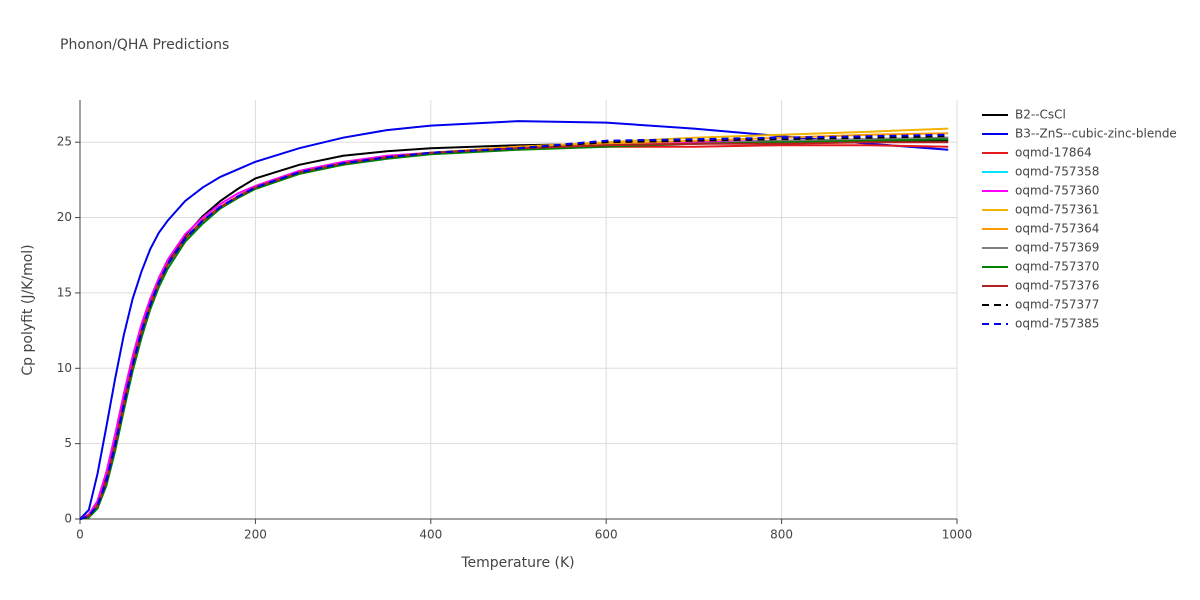  I want to click on x-tick-label: 0, so click(80, 535).